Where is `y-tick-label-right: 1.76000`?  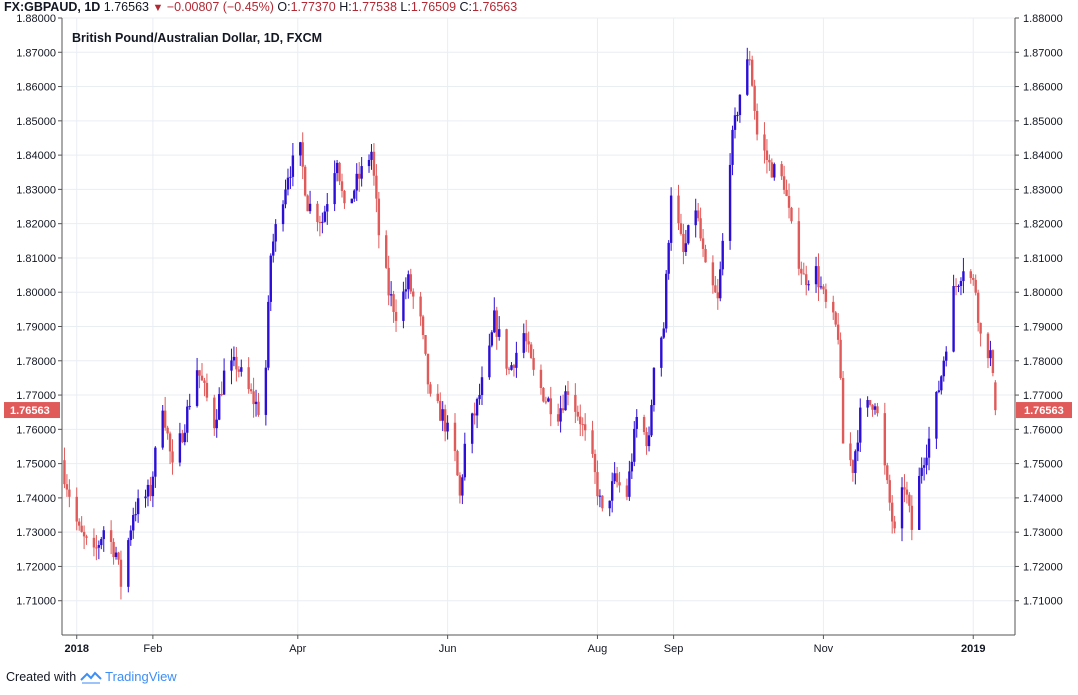
y-tick-label-right: 1.76000 is located at coordinates (1043, 430).